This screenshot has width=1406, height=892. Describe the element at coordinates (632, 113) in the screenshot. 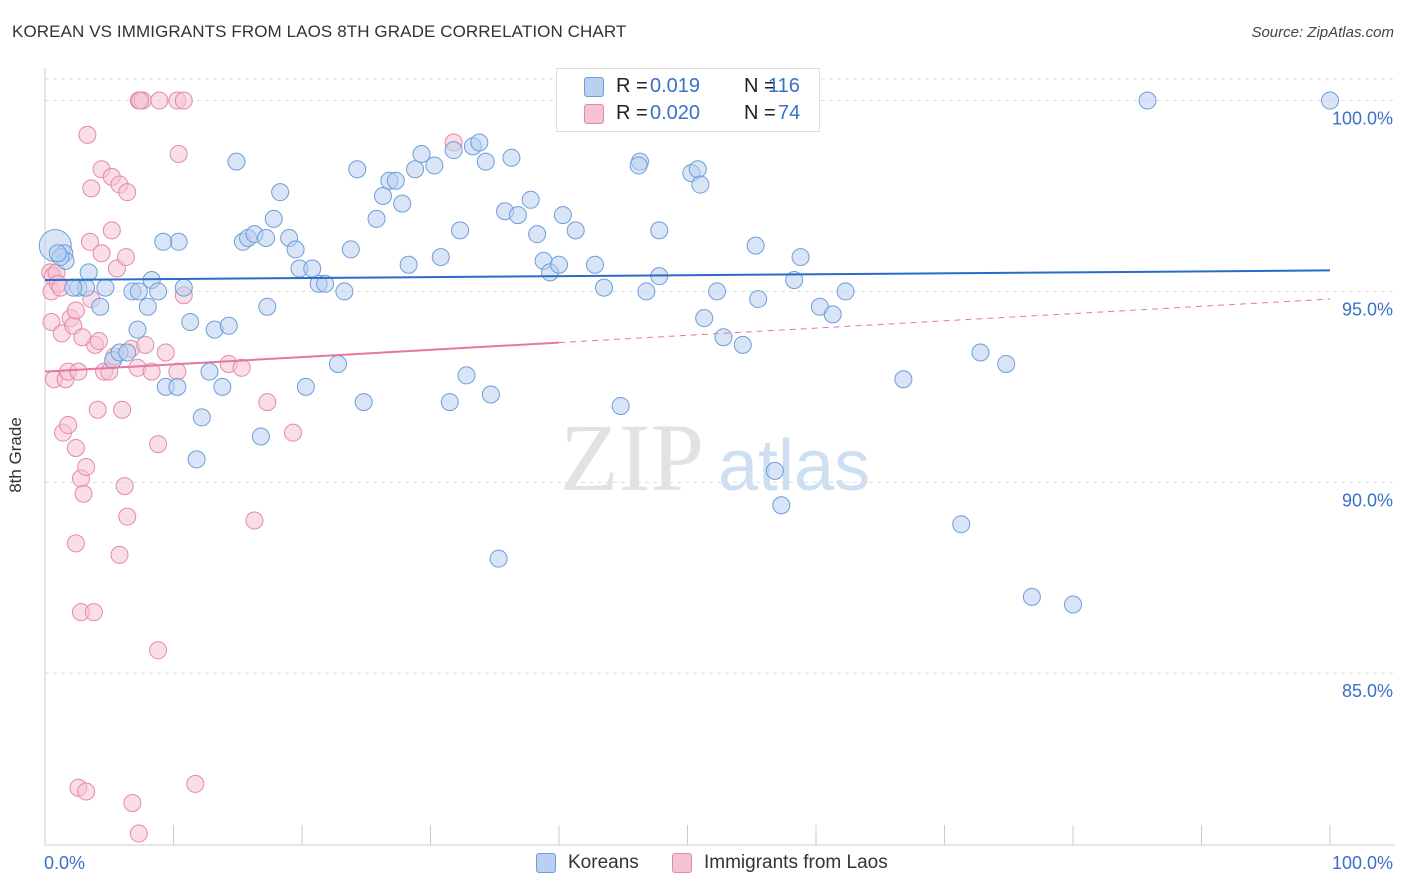

I see `laos-r-label: R =` at that location.